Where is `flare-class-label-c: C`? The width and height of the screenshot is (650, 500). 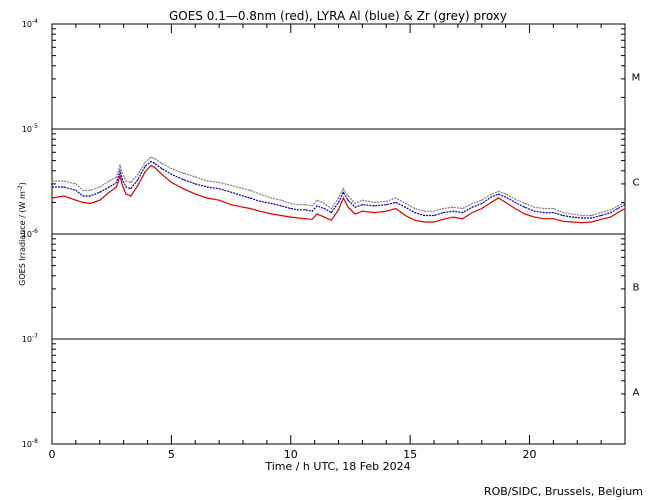 flare-class-label-c: C is located at coordinates (636, 183).